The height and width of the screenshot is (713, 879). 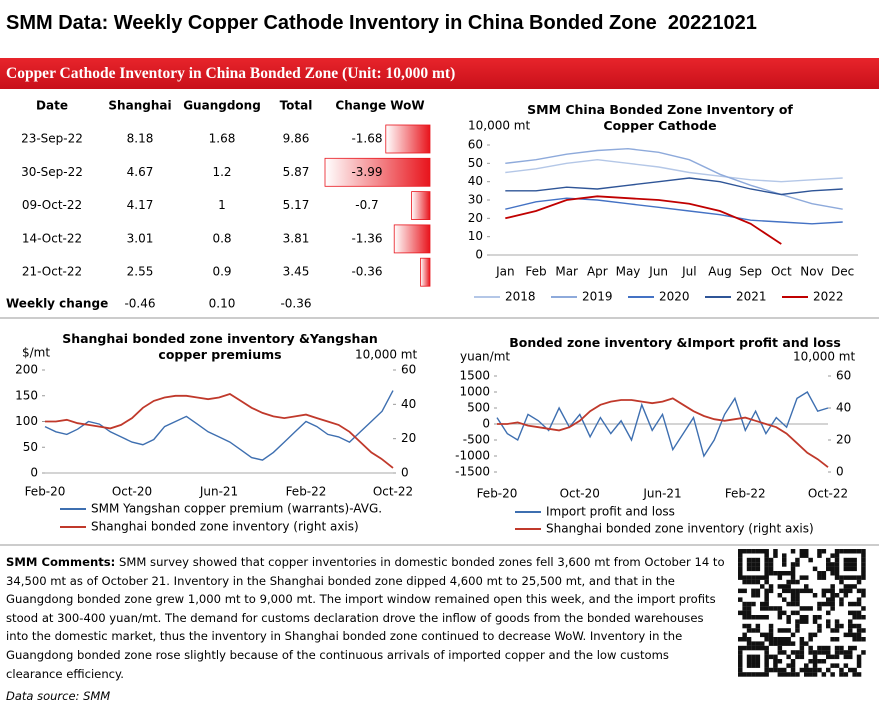 What do you see at coordinates (719, 272) in the screenshot?
I see `x-tick-label: Aug` at bounding box center [719, 272].